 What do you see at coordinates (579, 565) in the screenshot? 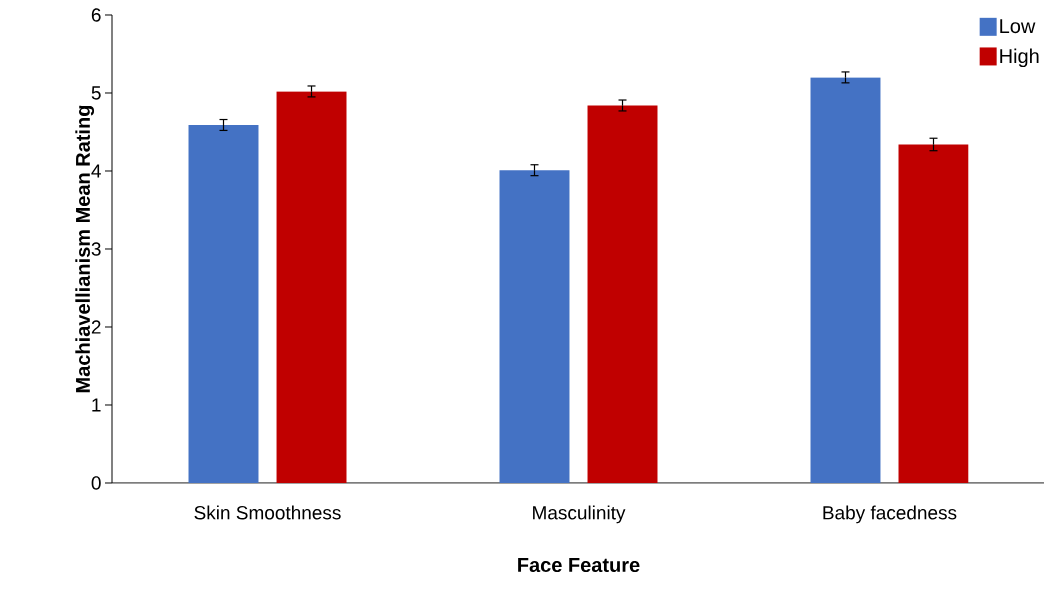
I see `x-axis-title: Face Feature` at bounding box center [579, 565].